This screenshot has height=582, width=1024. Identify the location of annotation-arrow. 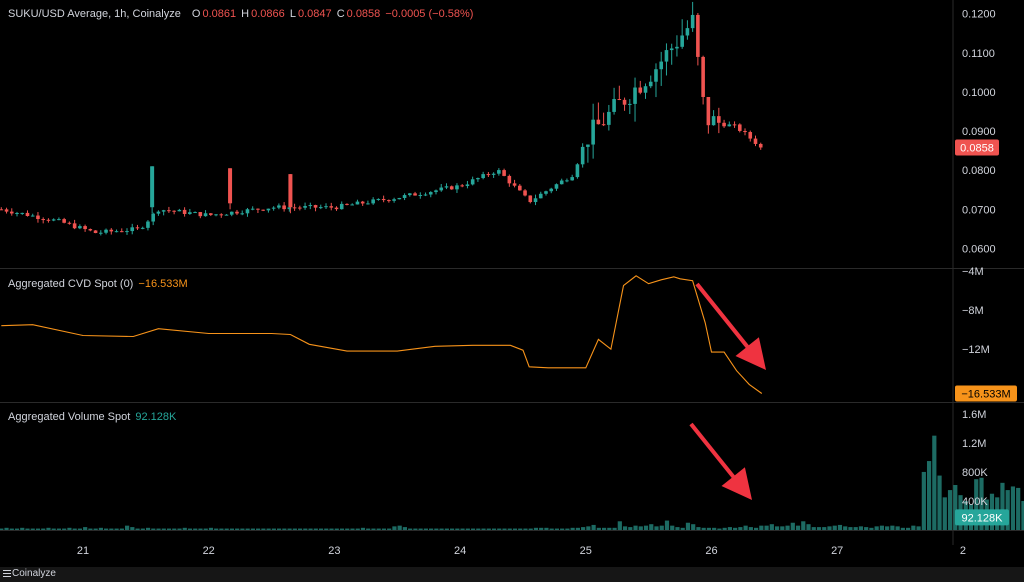
(730, 326).